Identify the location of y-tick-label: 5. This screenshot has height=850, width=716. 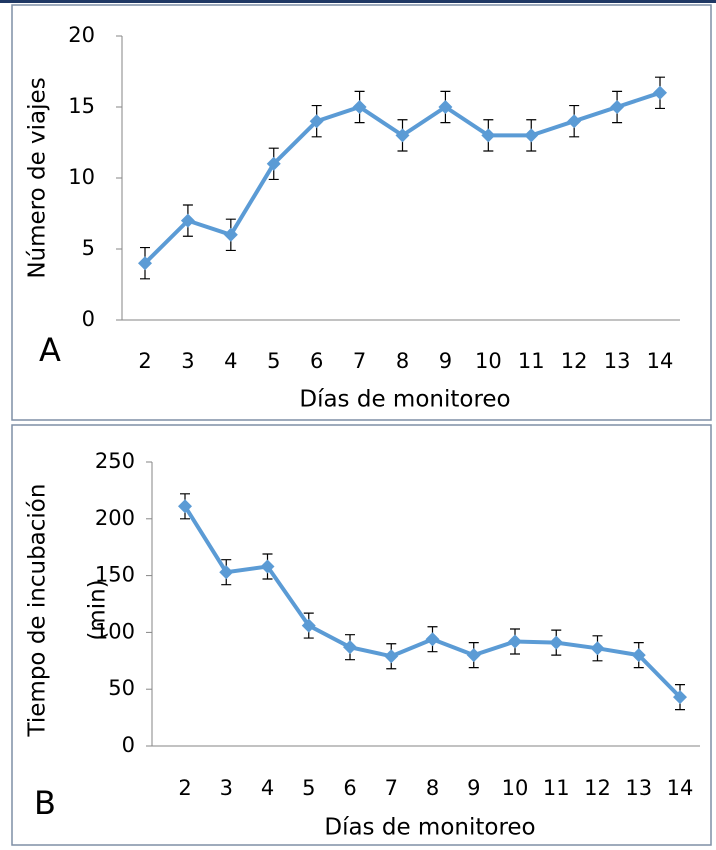
(88, 248).